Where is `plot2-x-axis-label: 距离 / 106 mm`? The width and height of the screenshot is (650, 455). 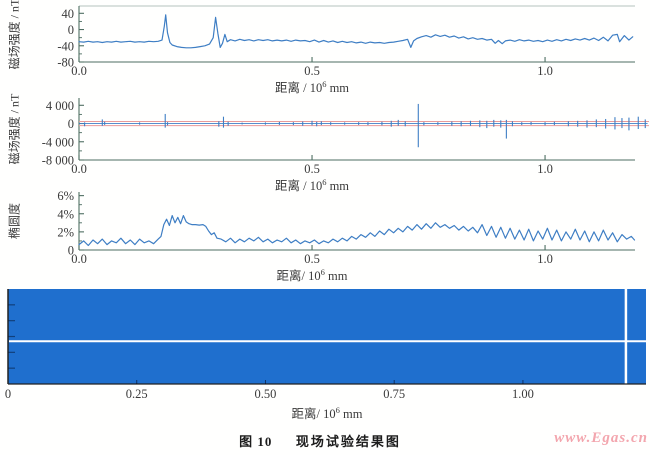 plot2-x-axis-label: 距离 / 106 mm is located at coordinates (312, 184).